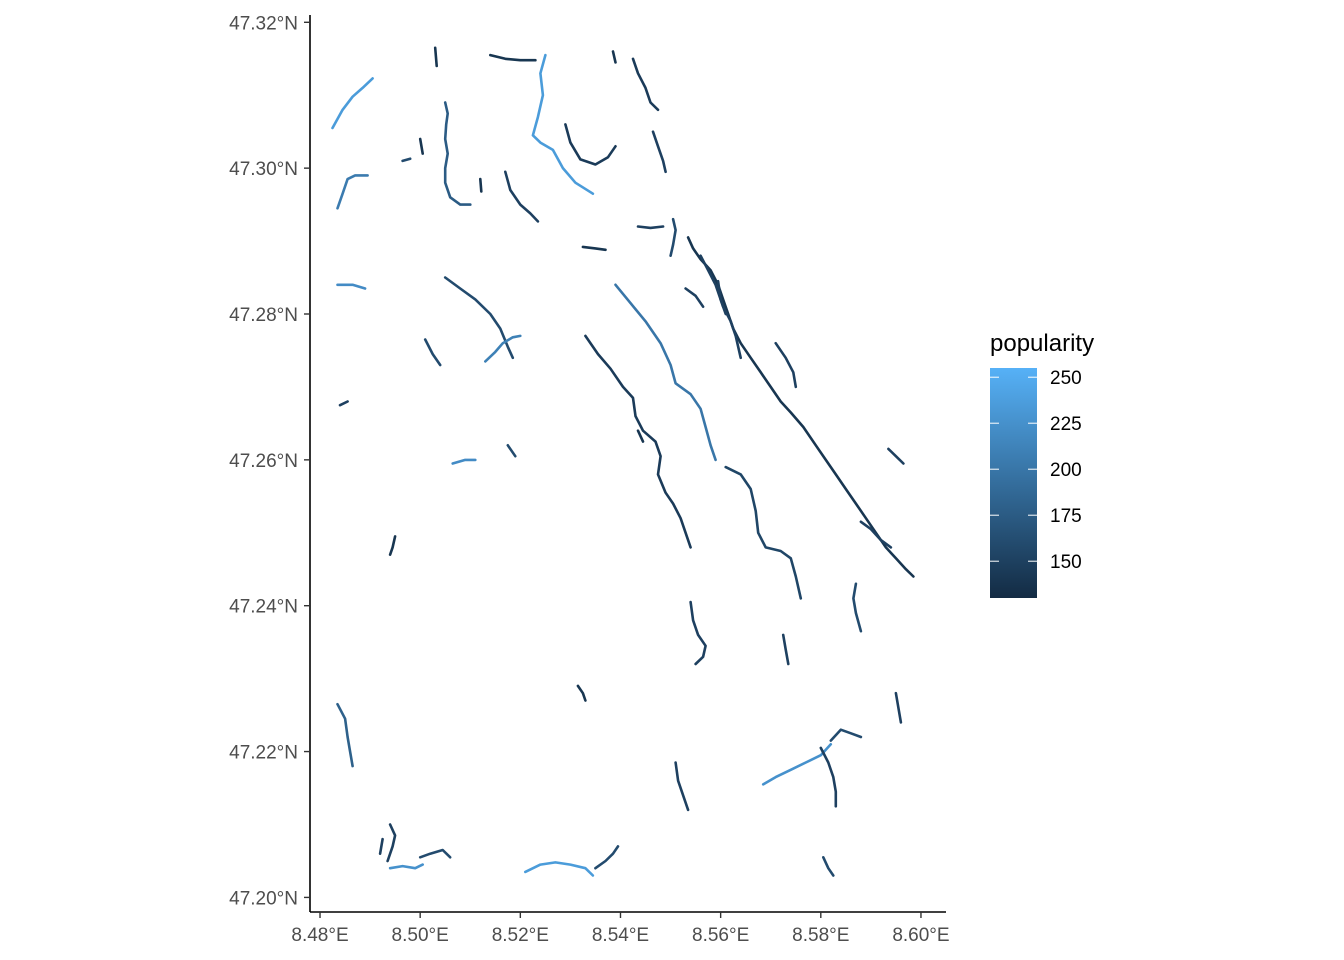 The width and height of the screenshot is (1344, 960). What do you see at coordinates (1042, 343) in the screenshot?
I see `legend-title: popularity` at bounding box center [1042, 343].